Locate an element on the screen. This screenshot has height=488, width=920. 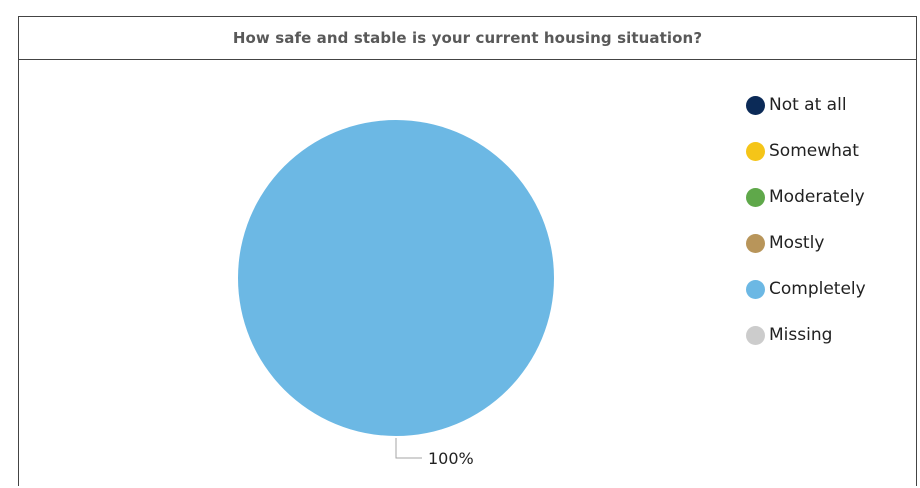
legend-item-missing: Missing is located at coordinates (831, 335).